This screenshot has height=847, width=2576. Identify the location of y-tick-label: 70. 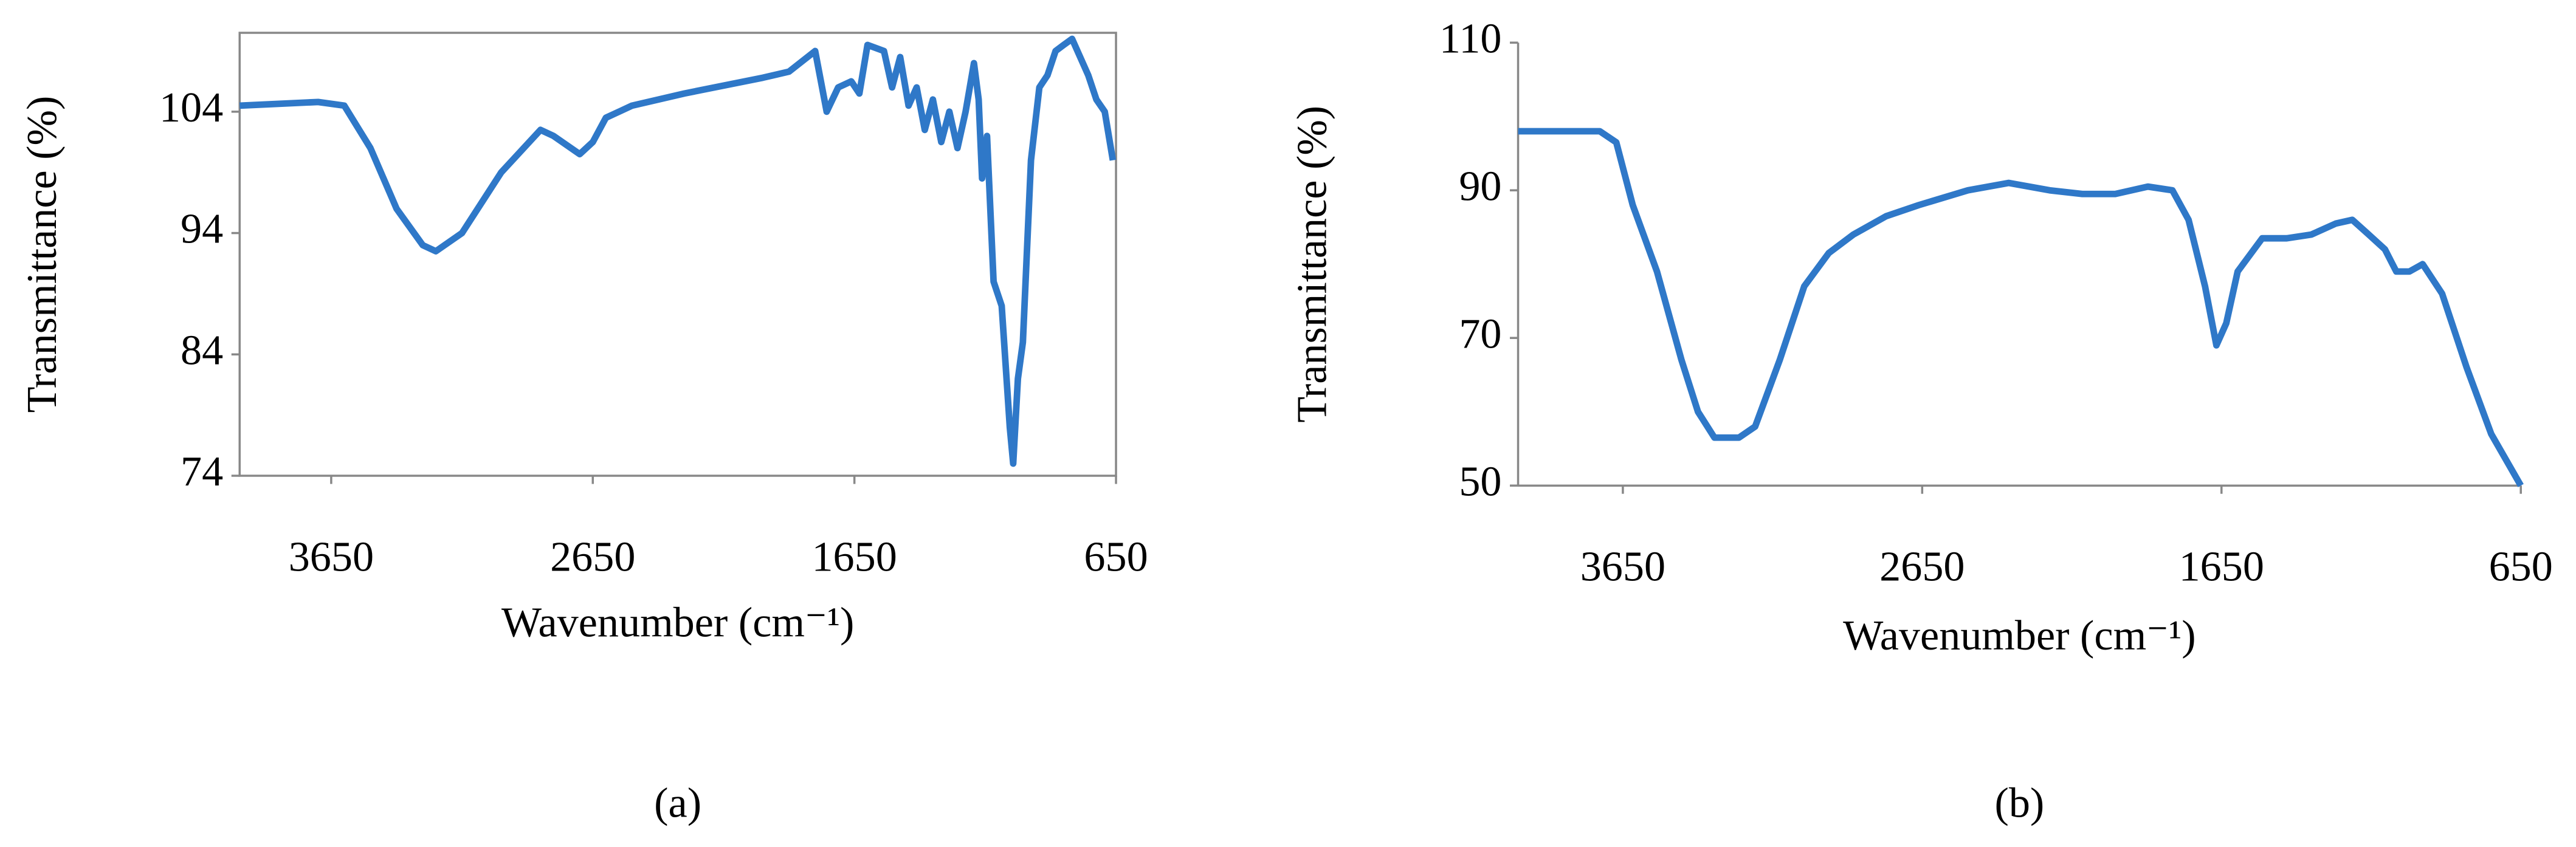
(1480, 333).